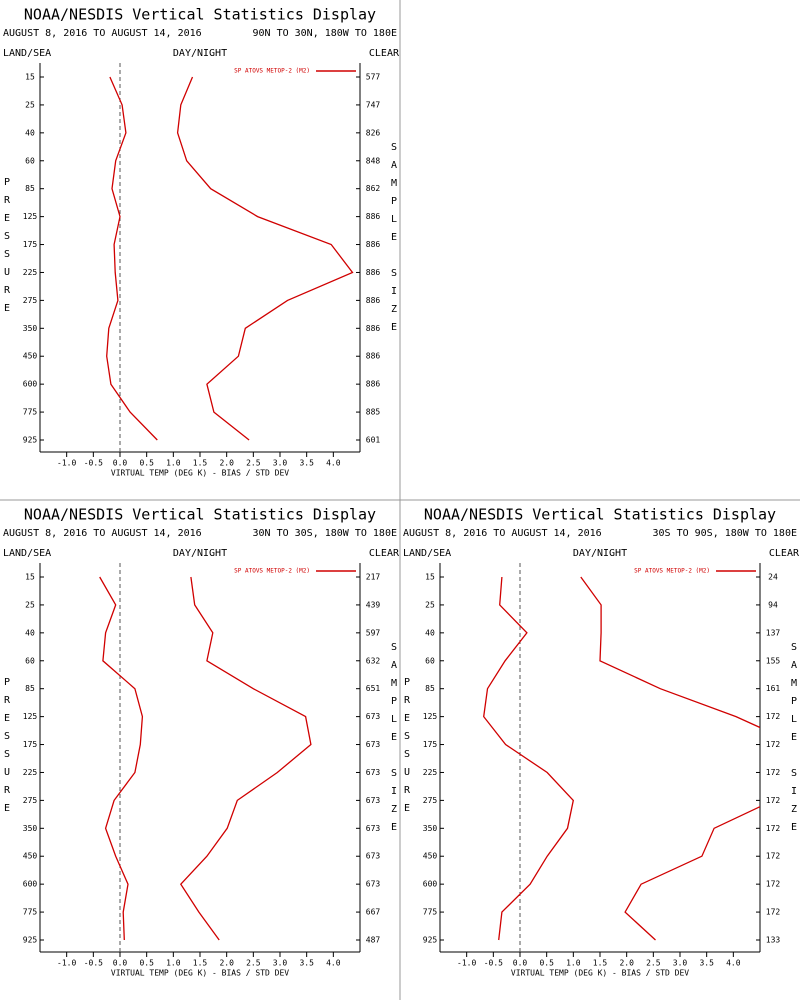 The height and width of the screenshot is (1000, 800). What do you see at coordinates (773, 632) in the screenshot?
I see `sample-size: 137` at bounding box center [773, 632].